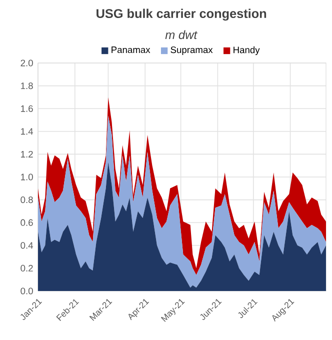 Image resolution: width=332 pixels, height=340 pixels. Describe the element at coordinates (131, 50) in the screenshot. I see `legend-label: Panamax` at that location.